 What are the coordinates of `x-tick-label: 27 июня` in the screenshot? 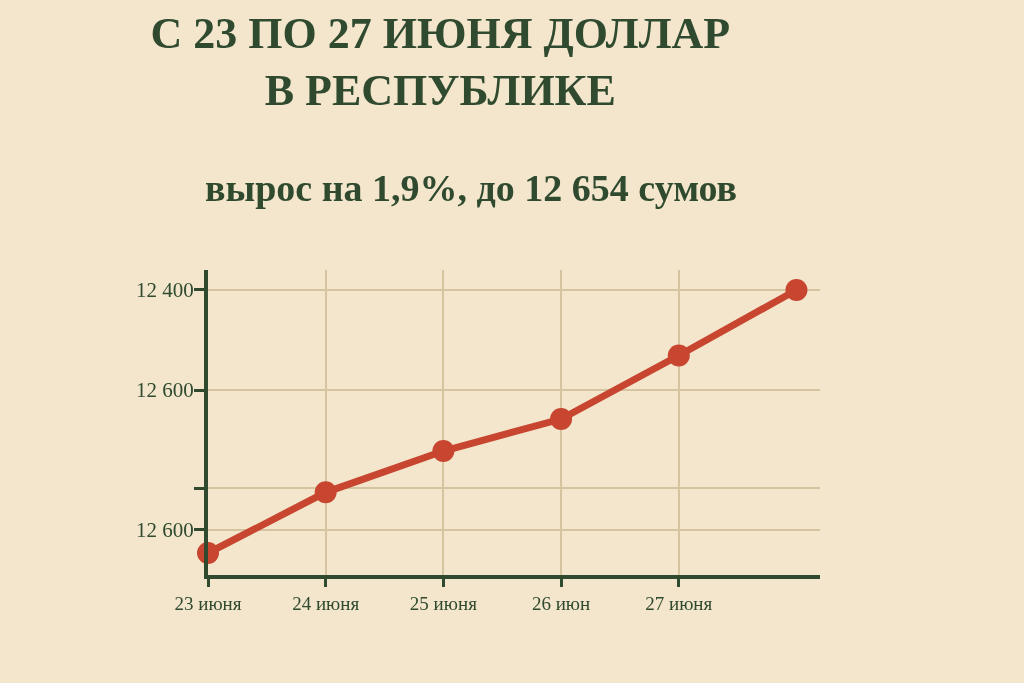 It's located at (679, 603).